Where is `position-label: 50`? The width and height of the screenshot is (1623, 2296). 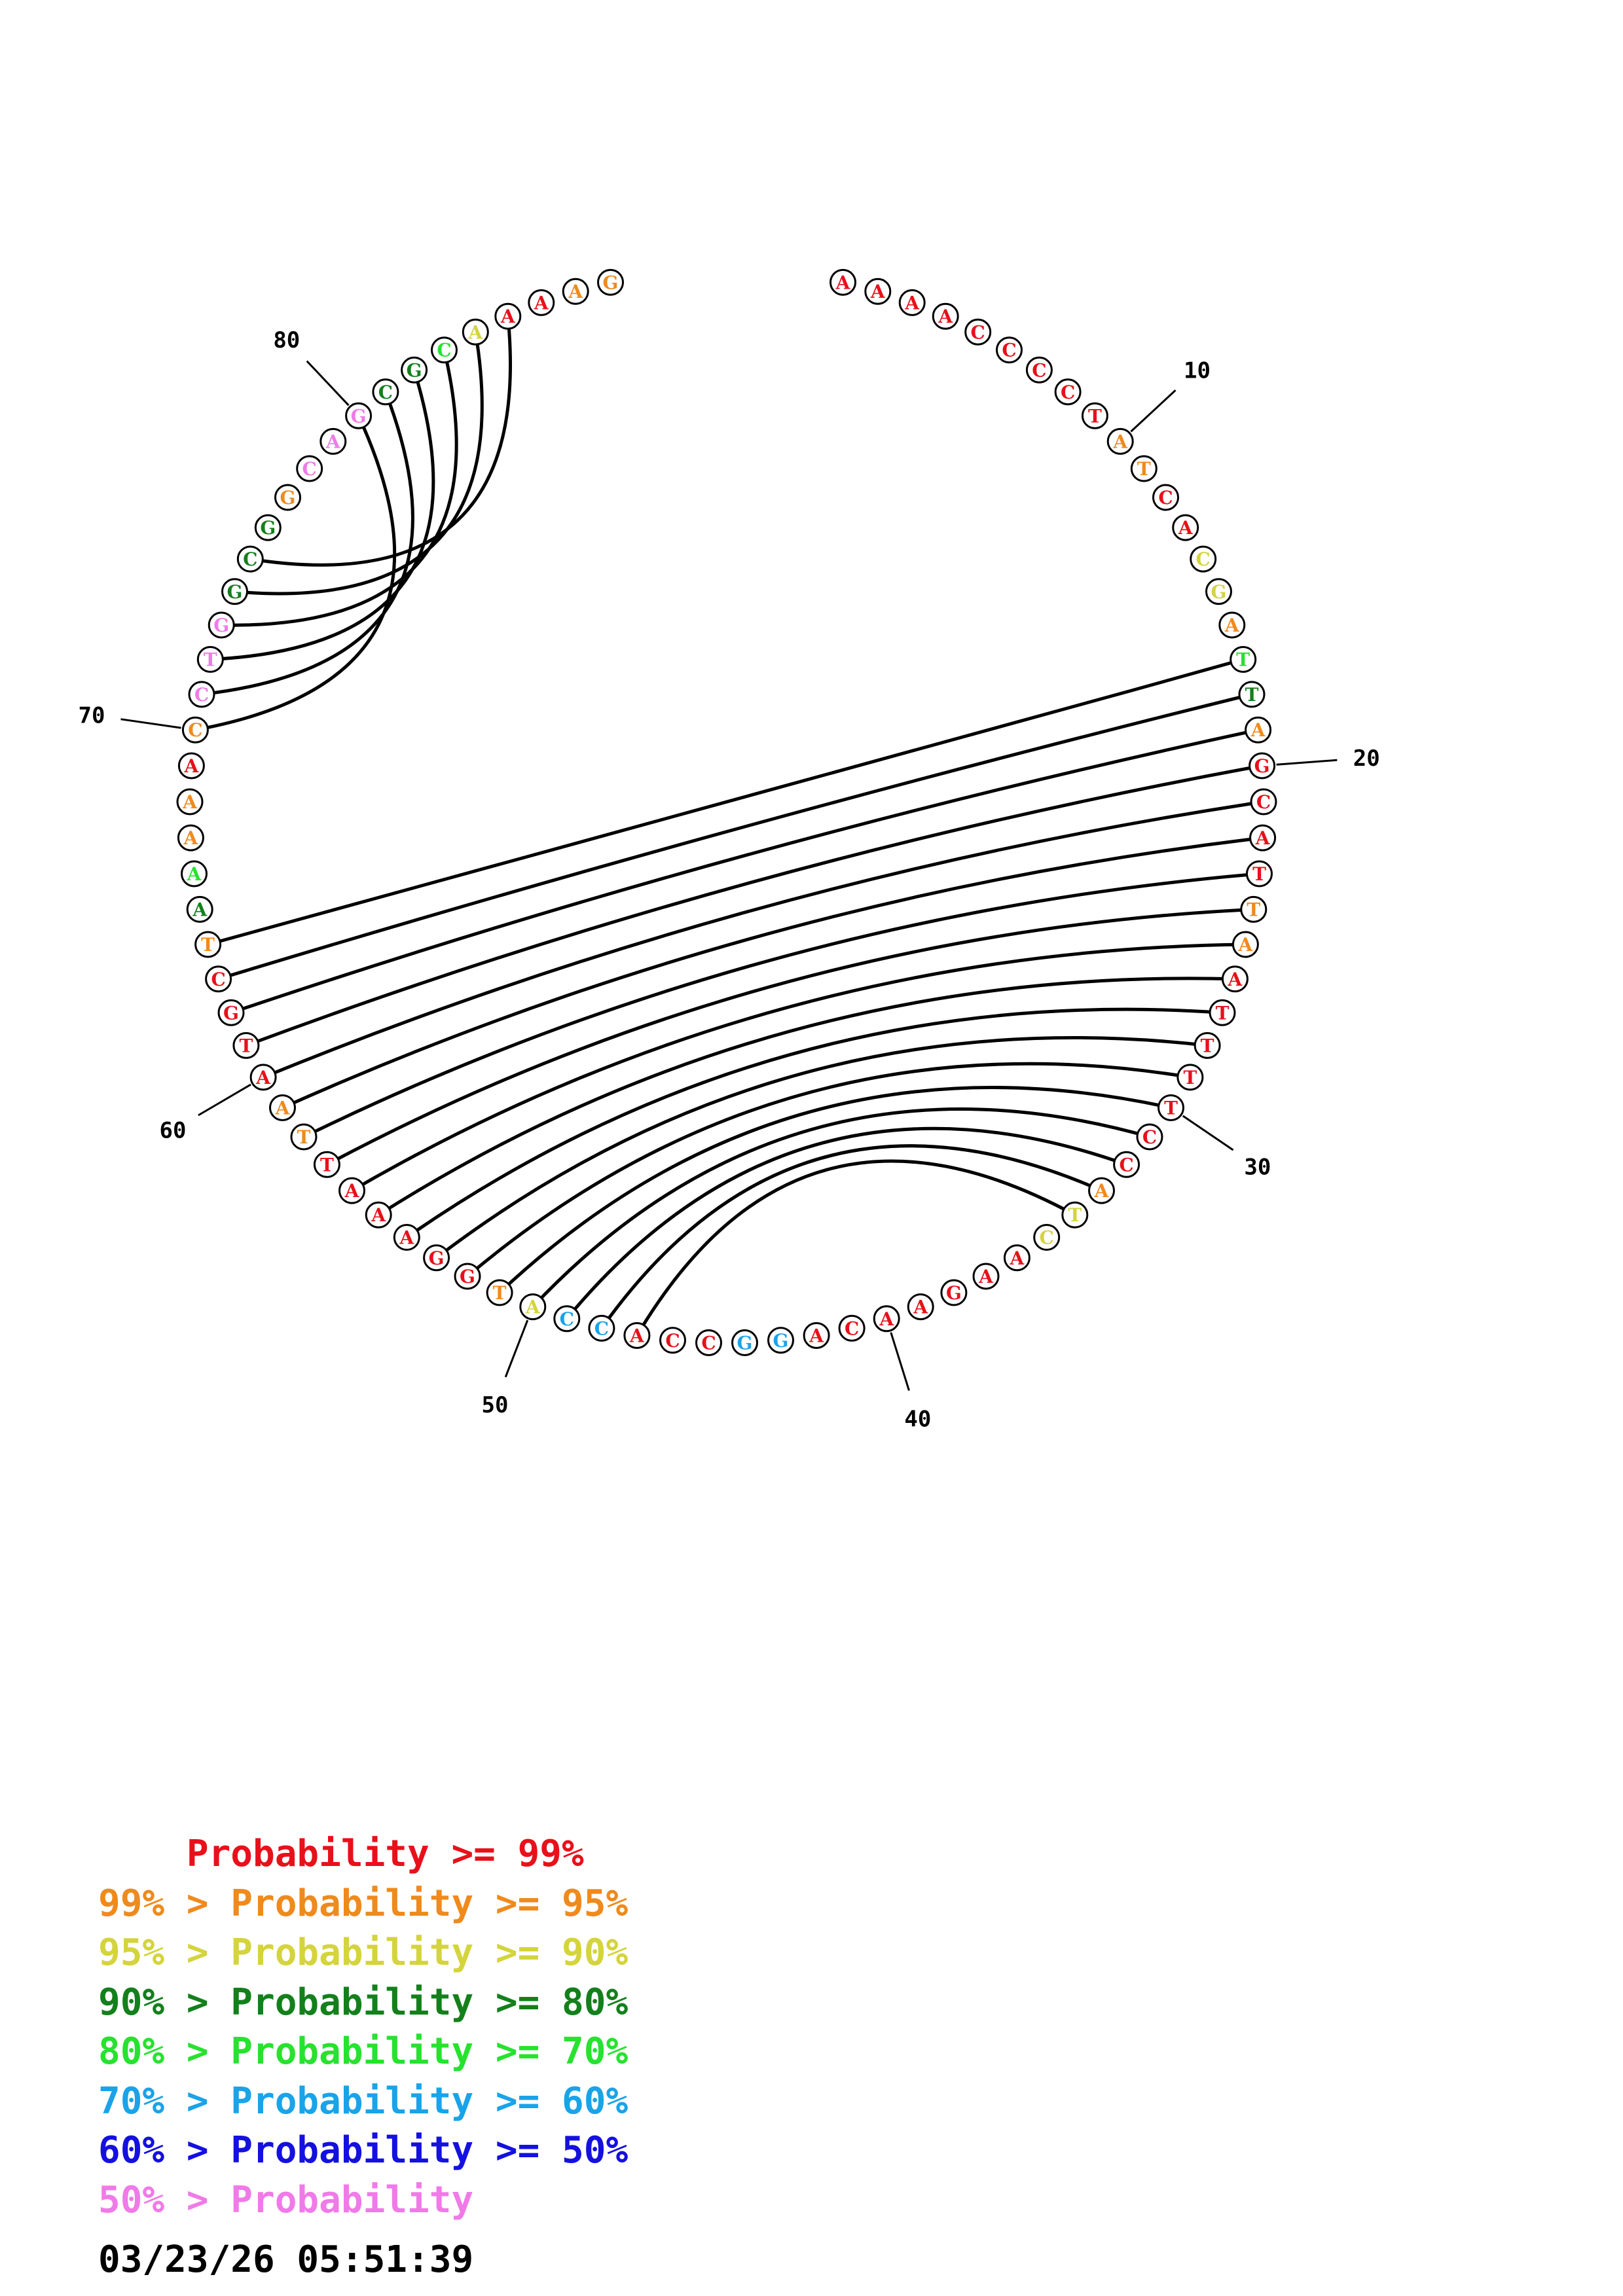
position-label: 50 is located at coordinates (495, 1405).